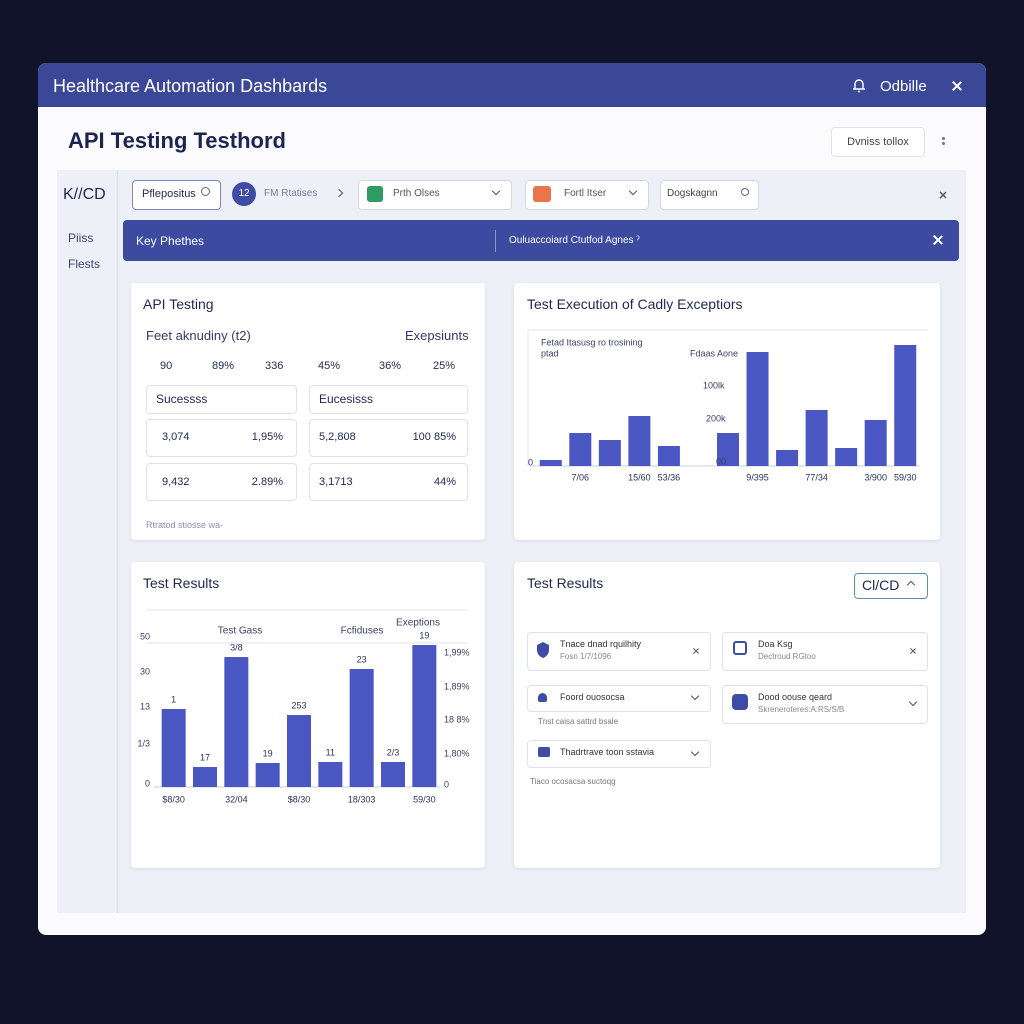 Image resolution: width=1024 pixels, height=1024 pixels. I want to click on chart-note: 1,89%, so click(457, 686).